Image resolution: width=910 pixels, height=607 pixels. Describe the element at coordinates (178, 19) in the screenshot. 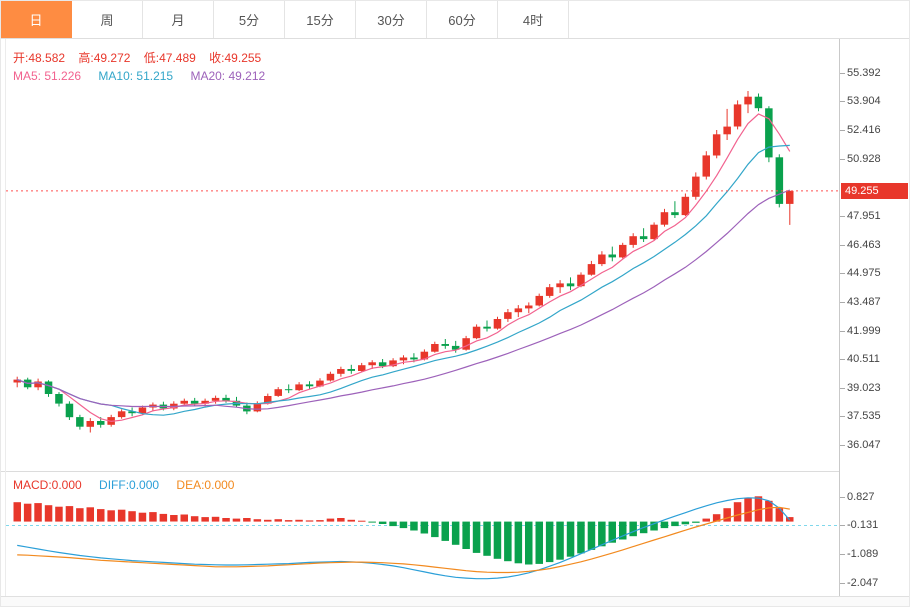

I see `tab-month: 月` at that location.